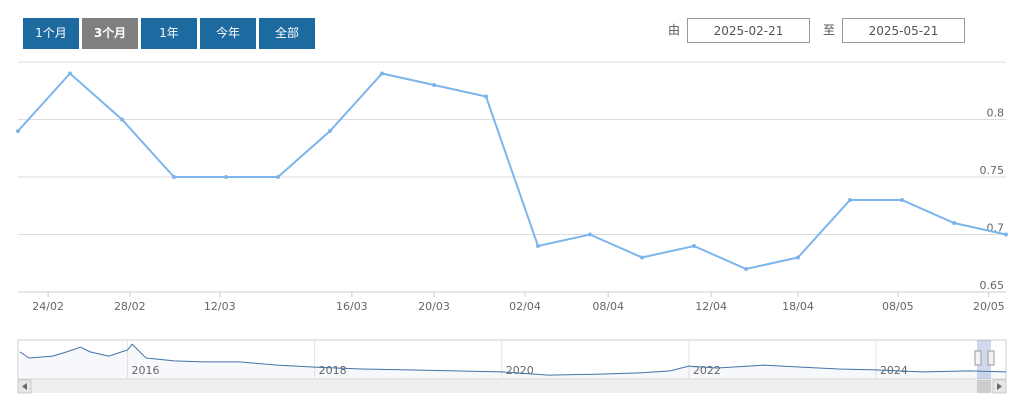  I want to click on range-button: 1年, so click(169, 33).